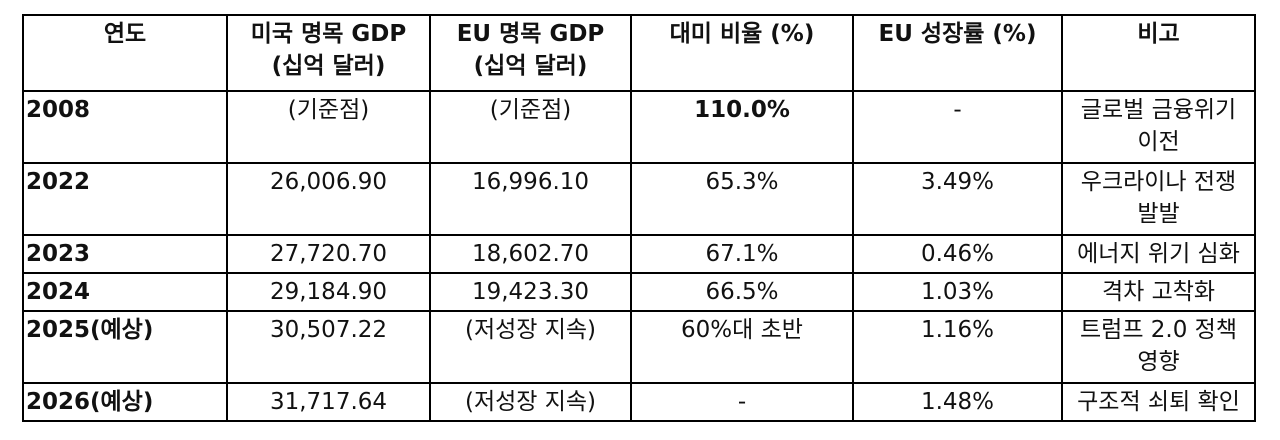 The height and width of the screenshot is (440, 1280). I want to click on note-cell: 격차 고착화, so click(1158, 292).